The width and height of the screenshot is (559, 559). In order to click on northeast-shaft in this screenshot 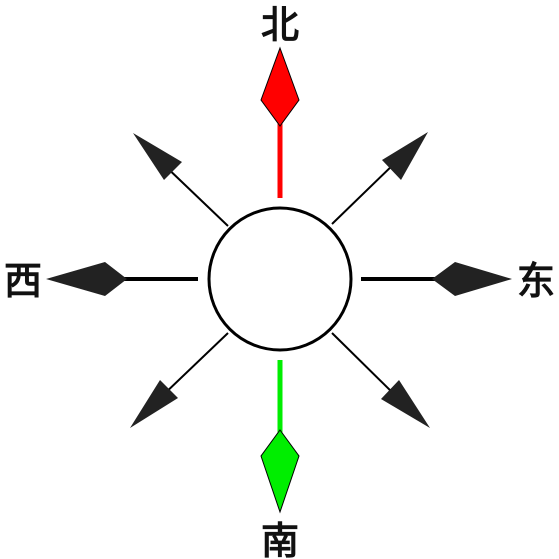, I will do `click(365, 192)`.